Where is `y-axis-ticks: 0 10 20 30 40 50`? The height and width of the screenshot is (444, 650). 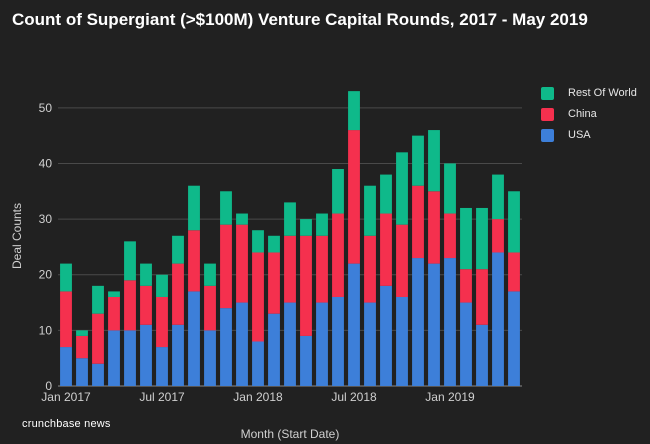
y-axis-ticks: 0 10 20 30 40 50 is located at coordinates (46, 247).